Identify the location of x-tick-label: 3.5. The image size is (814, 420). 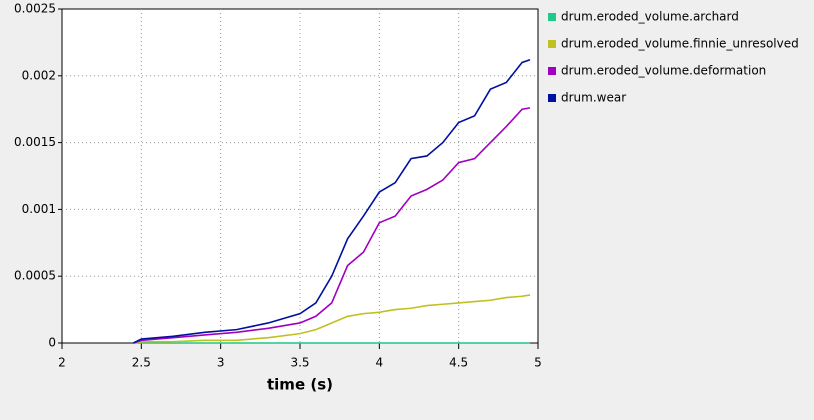
(299, 363).